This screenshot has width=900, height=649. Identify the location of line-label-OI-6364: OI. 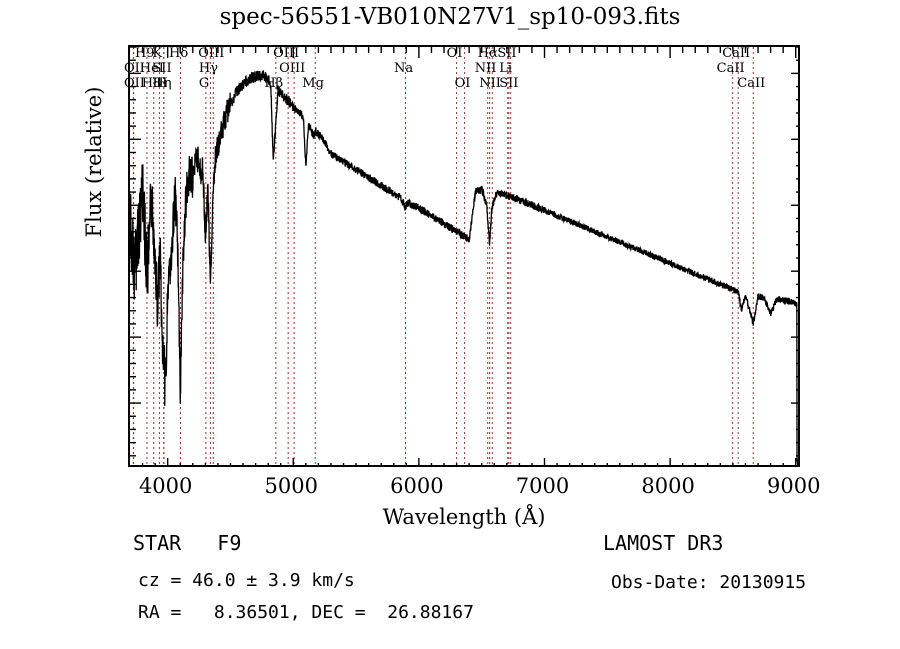
(462, 83).